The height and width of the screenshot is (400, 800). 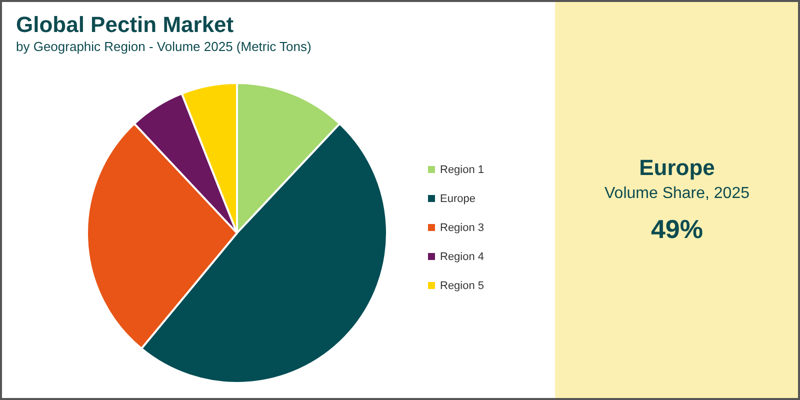 What do you see at coordinates (125, 24) in the screenshot?
I see `chart-title: Global Pectin Market` at bounding box center [125, 24].